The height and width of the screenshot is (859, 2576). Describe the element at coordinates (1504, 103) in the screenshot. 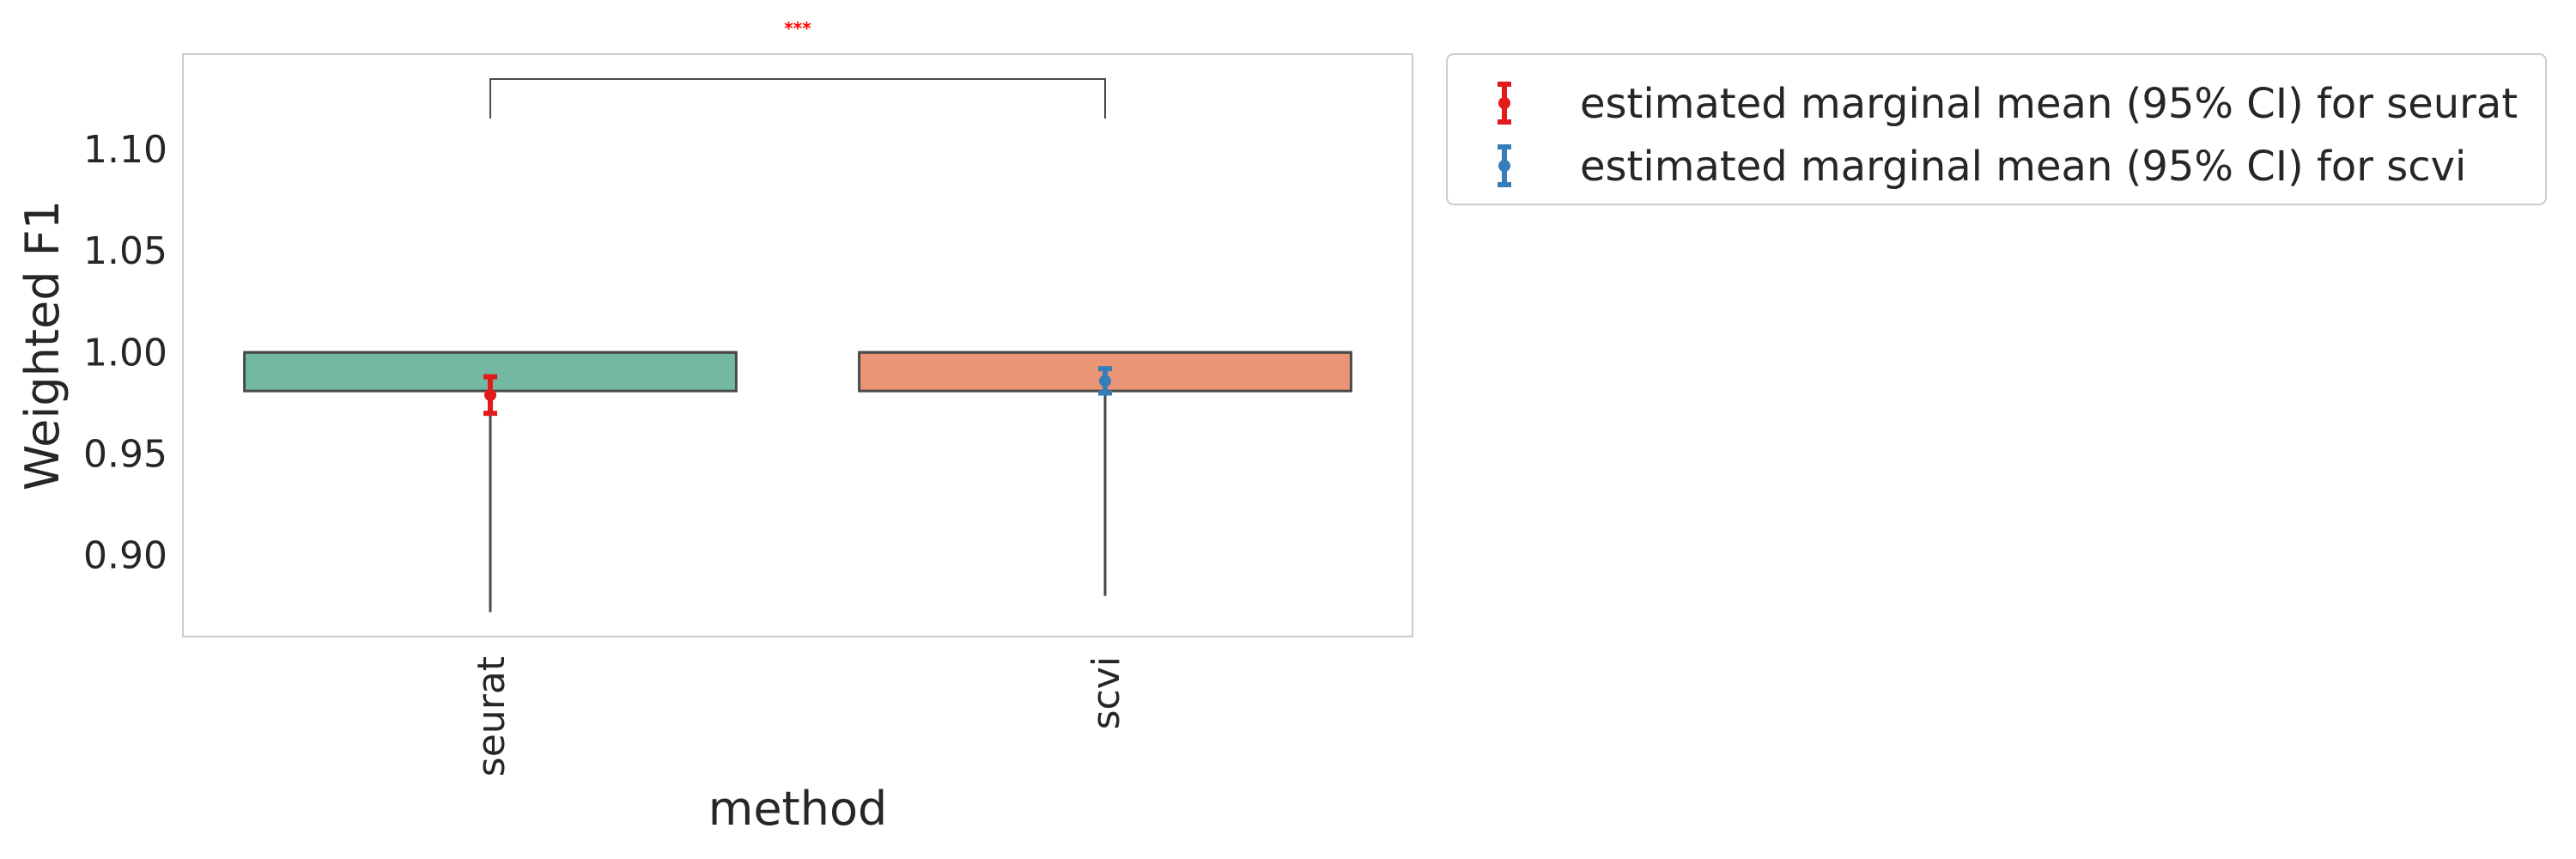

I see `mean-point-legend-seurat` at that location.